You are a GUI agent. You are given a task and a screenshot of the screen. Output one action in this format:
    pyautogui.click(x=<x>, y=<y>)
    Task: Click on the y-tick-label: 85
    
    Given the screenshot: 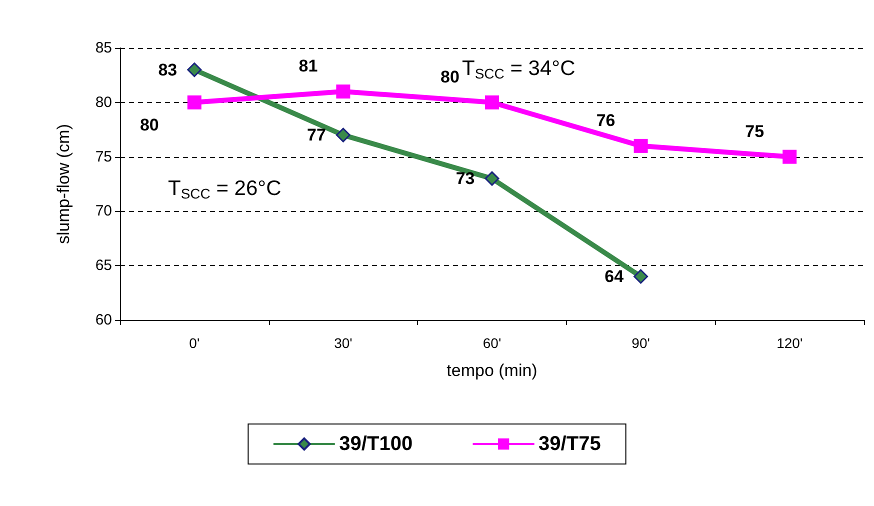 What is the action you would take?
    pyautogui.click(x=103, y=48)
    